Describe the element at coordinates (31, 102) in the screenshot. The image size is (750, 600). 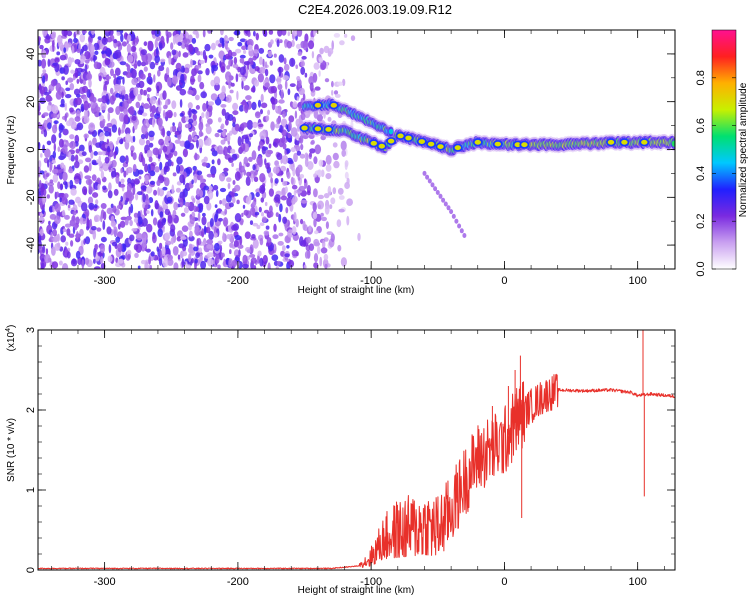
I see `spectrogram-y-tick-label: 20` at that location.